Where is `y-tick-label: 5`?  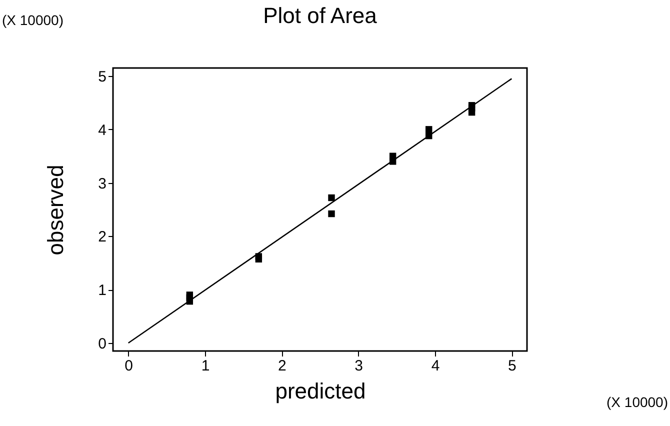 y-tick-label: 5 is located at coordinates (102, 77).